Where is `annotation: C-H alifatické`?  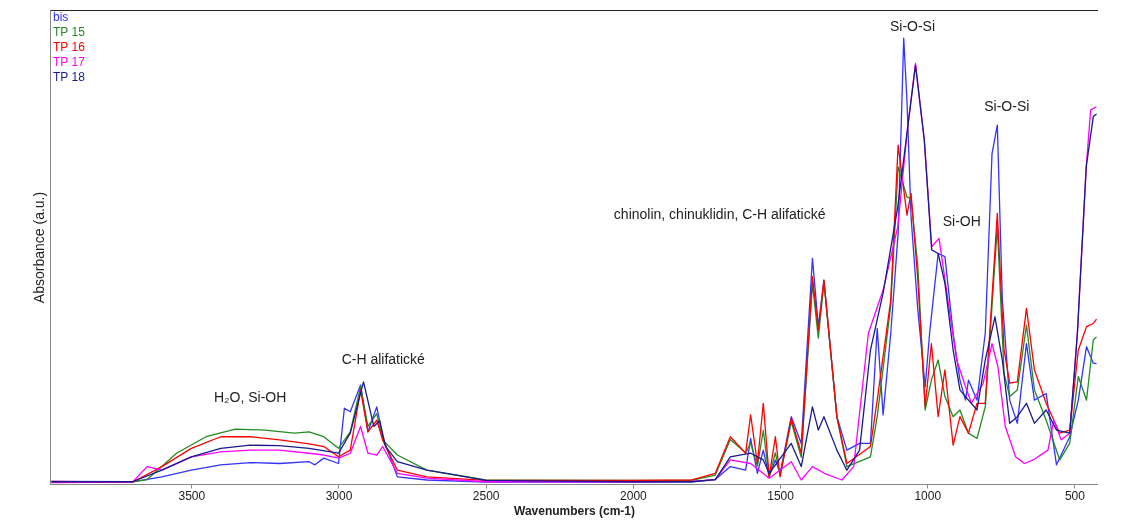
annotation: C-H alifatické is located at coordinates (383, 358).